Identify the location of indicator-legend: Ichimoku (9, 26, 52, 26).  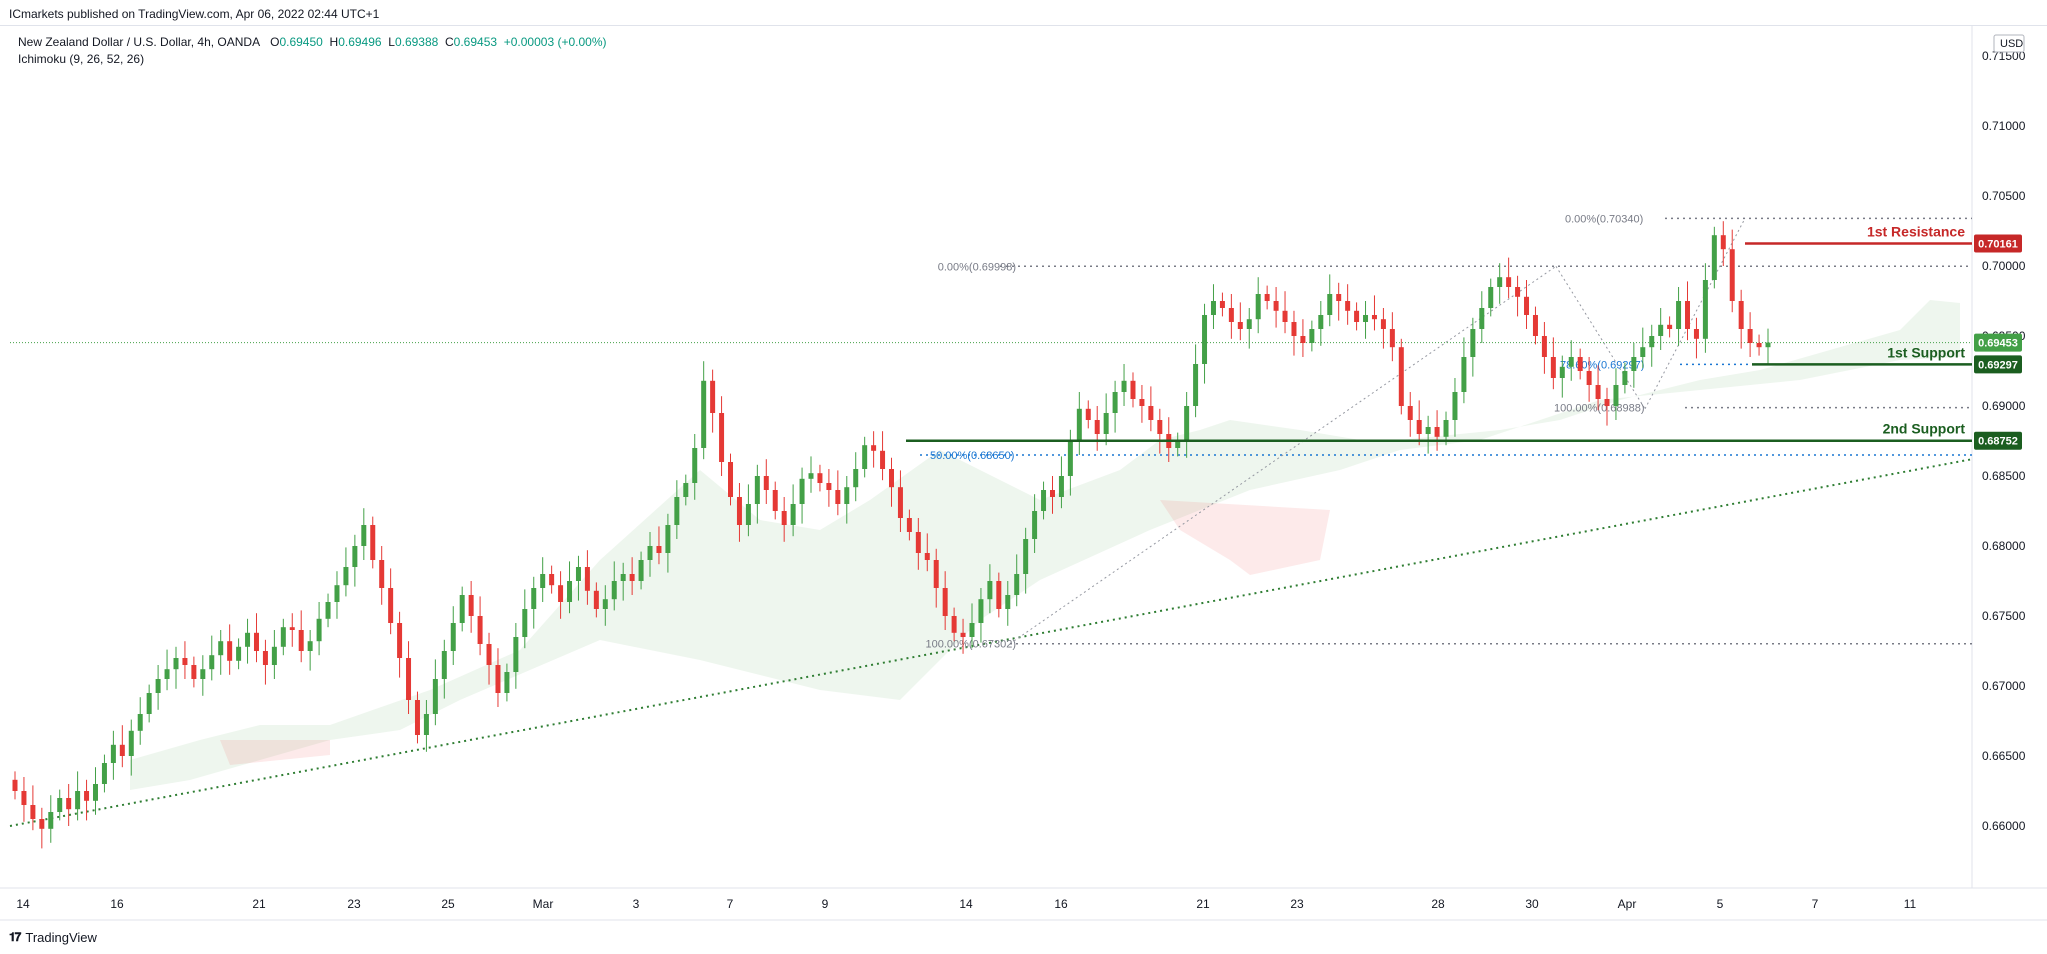
(81, 59).